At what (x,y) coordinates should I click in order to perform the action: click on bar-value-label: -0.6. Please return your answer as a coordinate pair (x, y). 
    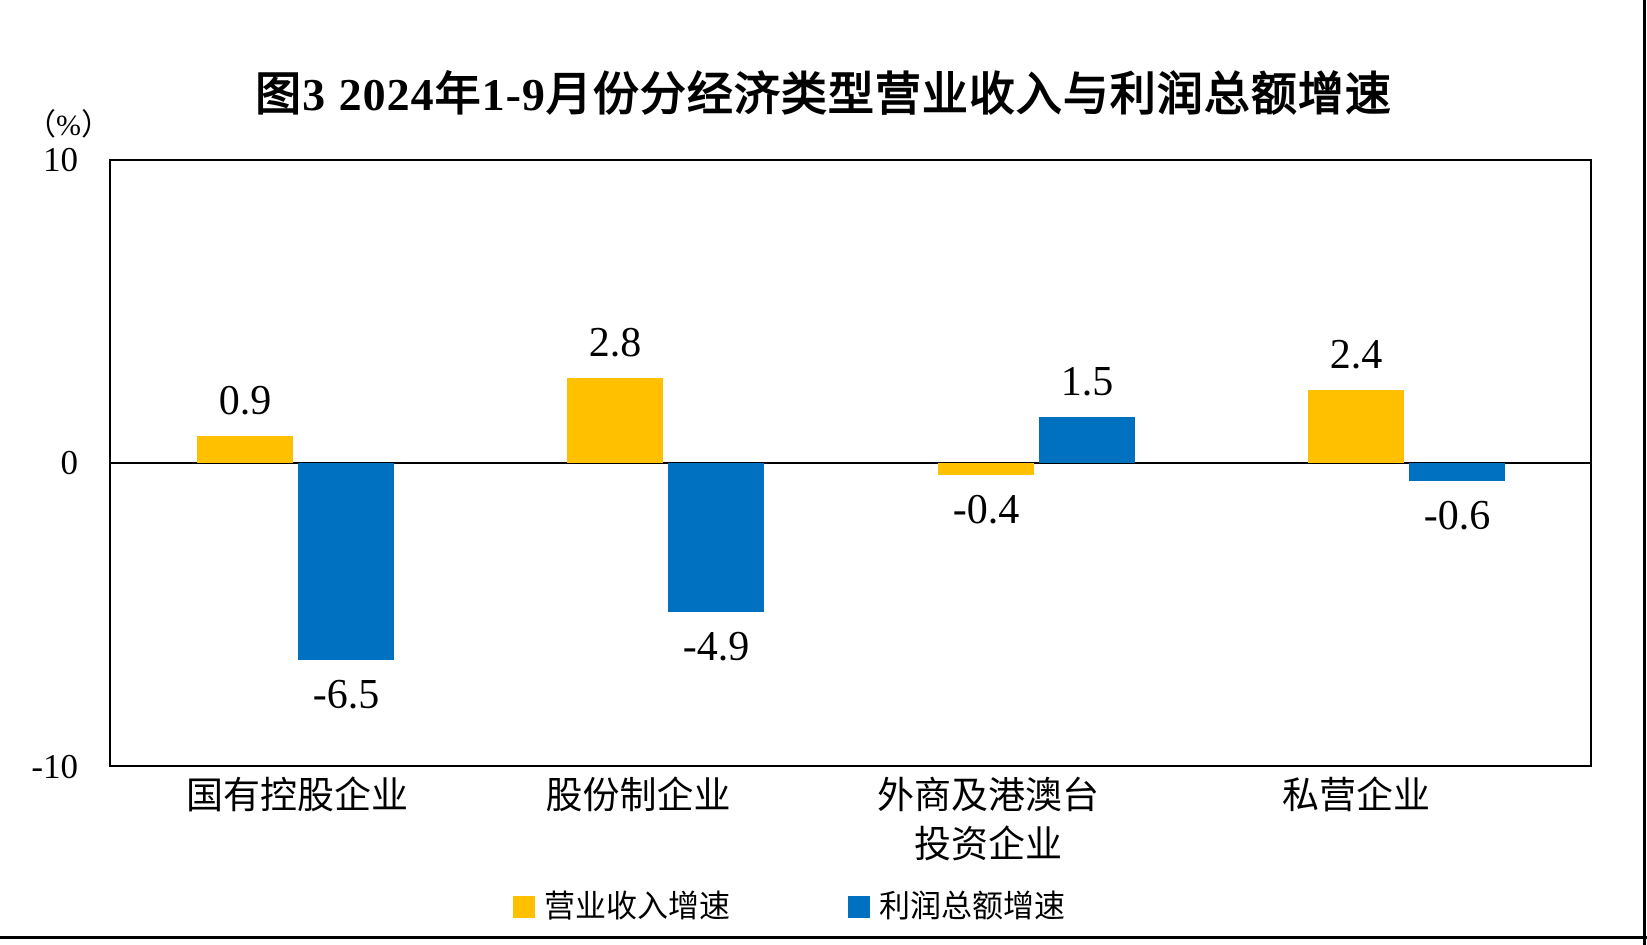
    Looking at the image, I should click on (1457, 516).